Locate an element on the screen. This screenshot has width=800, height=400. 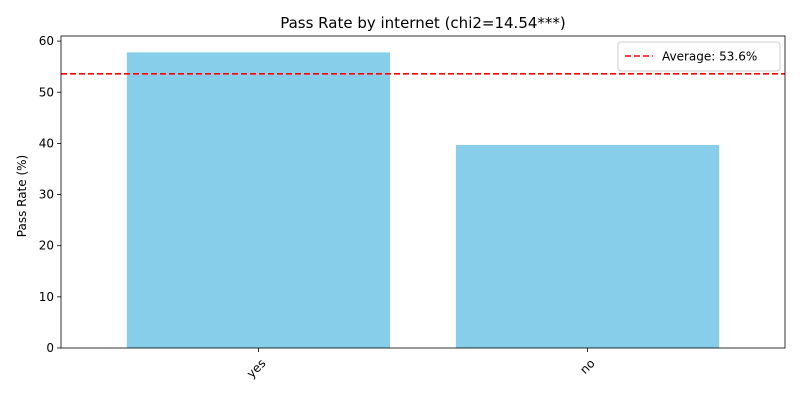
y-tick-label-0: 0 is located at coordinates (50, 348).